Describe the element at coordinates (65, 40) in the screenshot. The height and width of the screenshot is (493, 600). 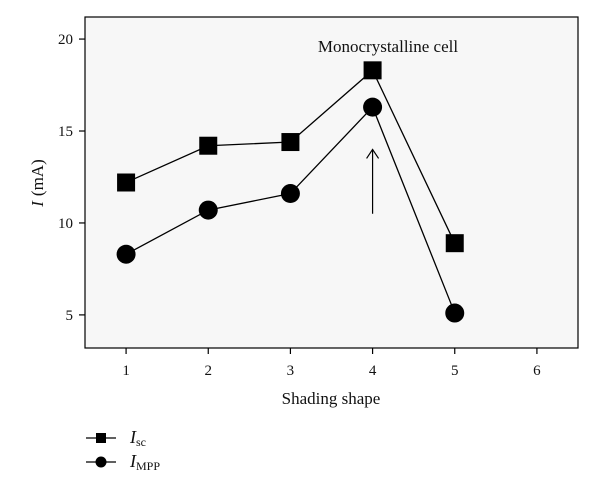
I see `y-tick-label: 20` at that location.